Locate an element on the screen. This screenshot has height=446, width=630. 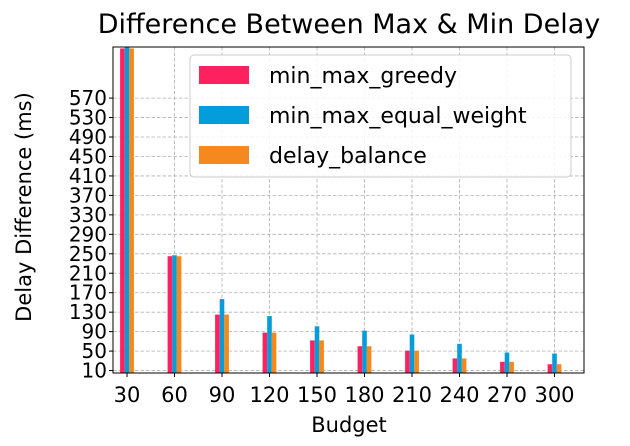
x-tick-label: 240 is located at coordinates (459, 395).